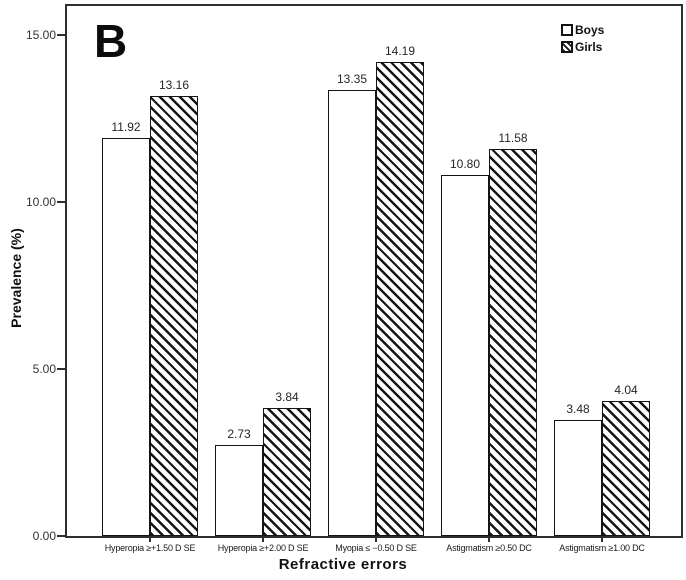 This screenshot has width=686, height=580. I want to click on legend-item-boys: Boys, so click(582, 30).